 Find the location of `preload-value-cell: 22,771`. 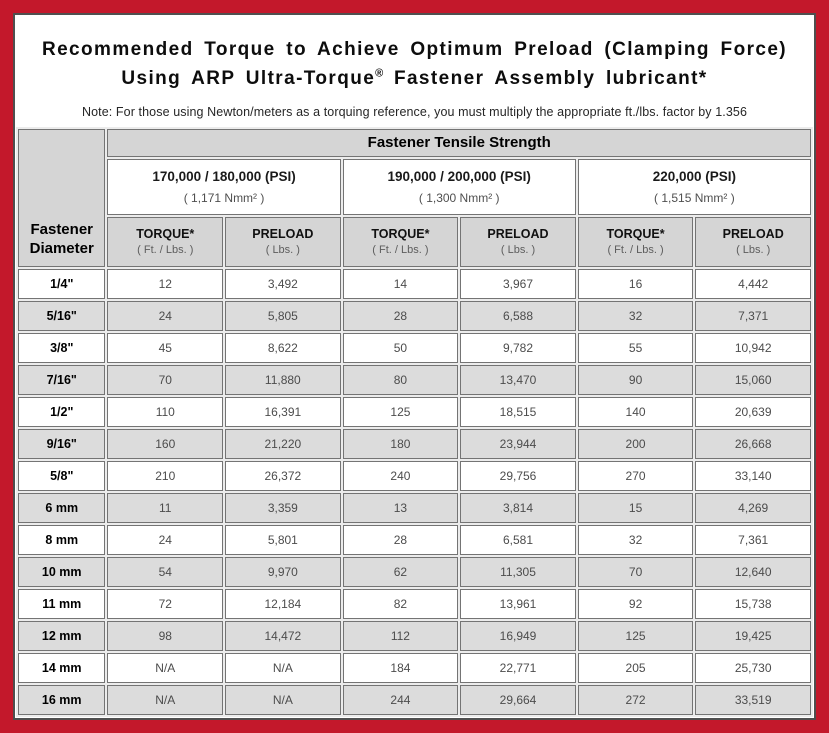

preload-value-cell: 22,771 is located at coordinates (518, 667).